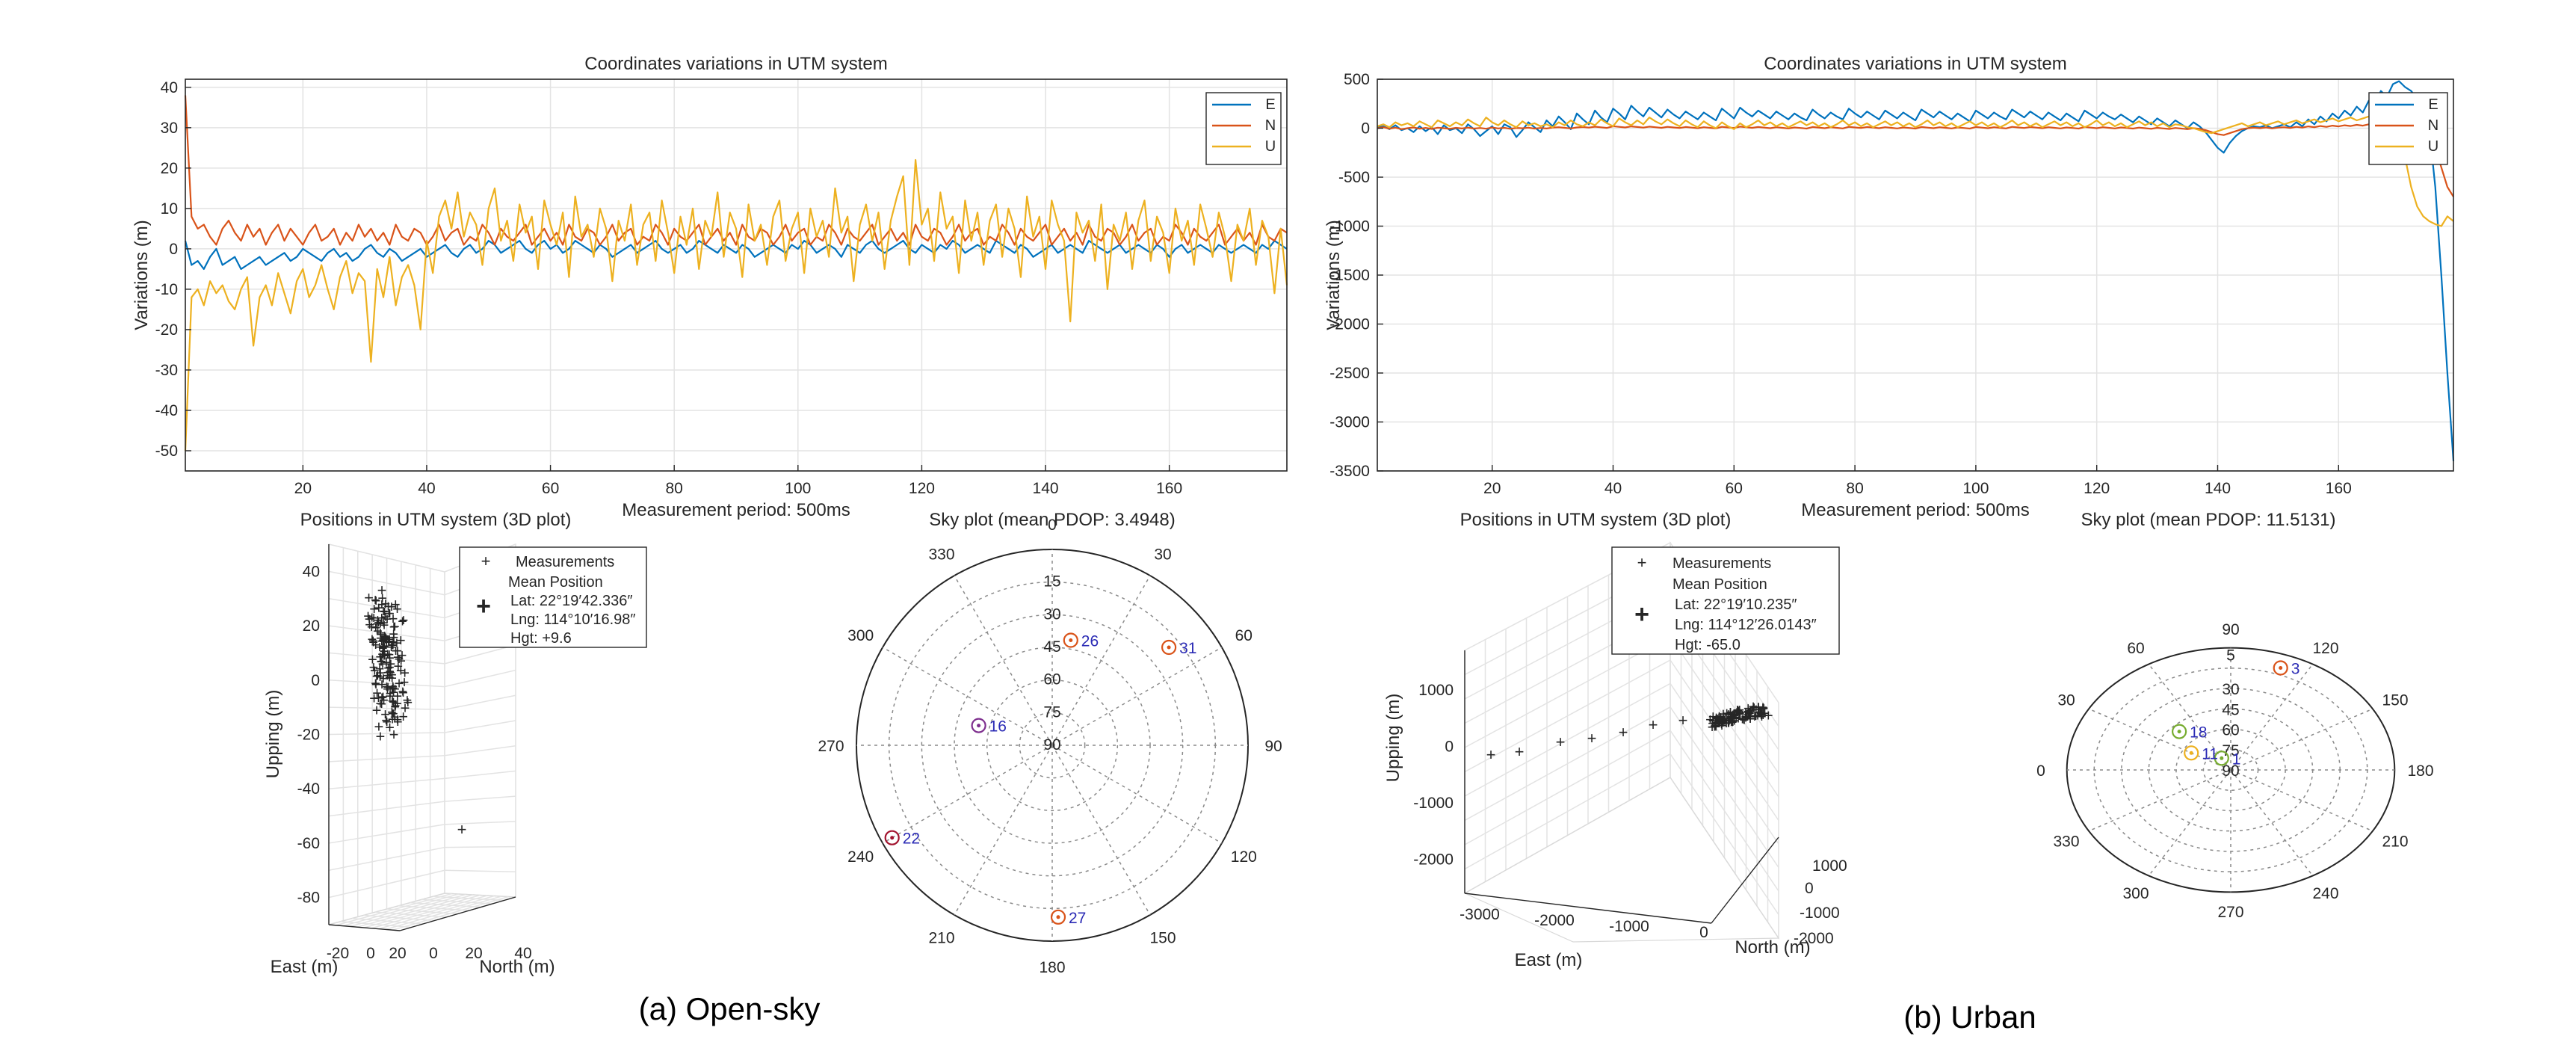 The height and width of the screenshot is (1057, 2576). I want to click on z-tick-label: -80, so click(309, 898).